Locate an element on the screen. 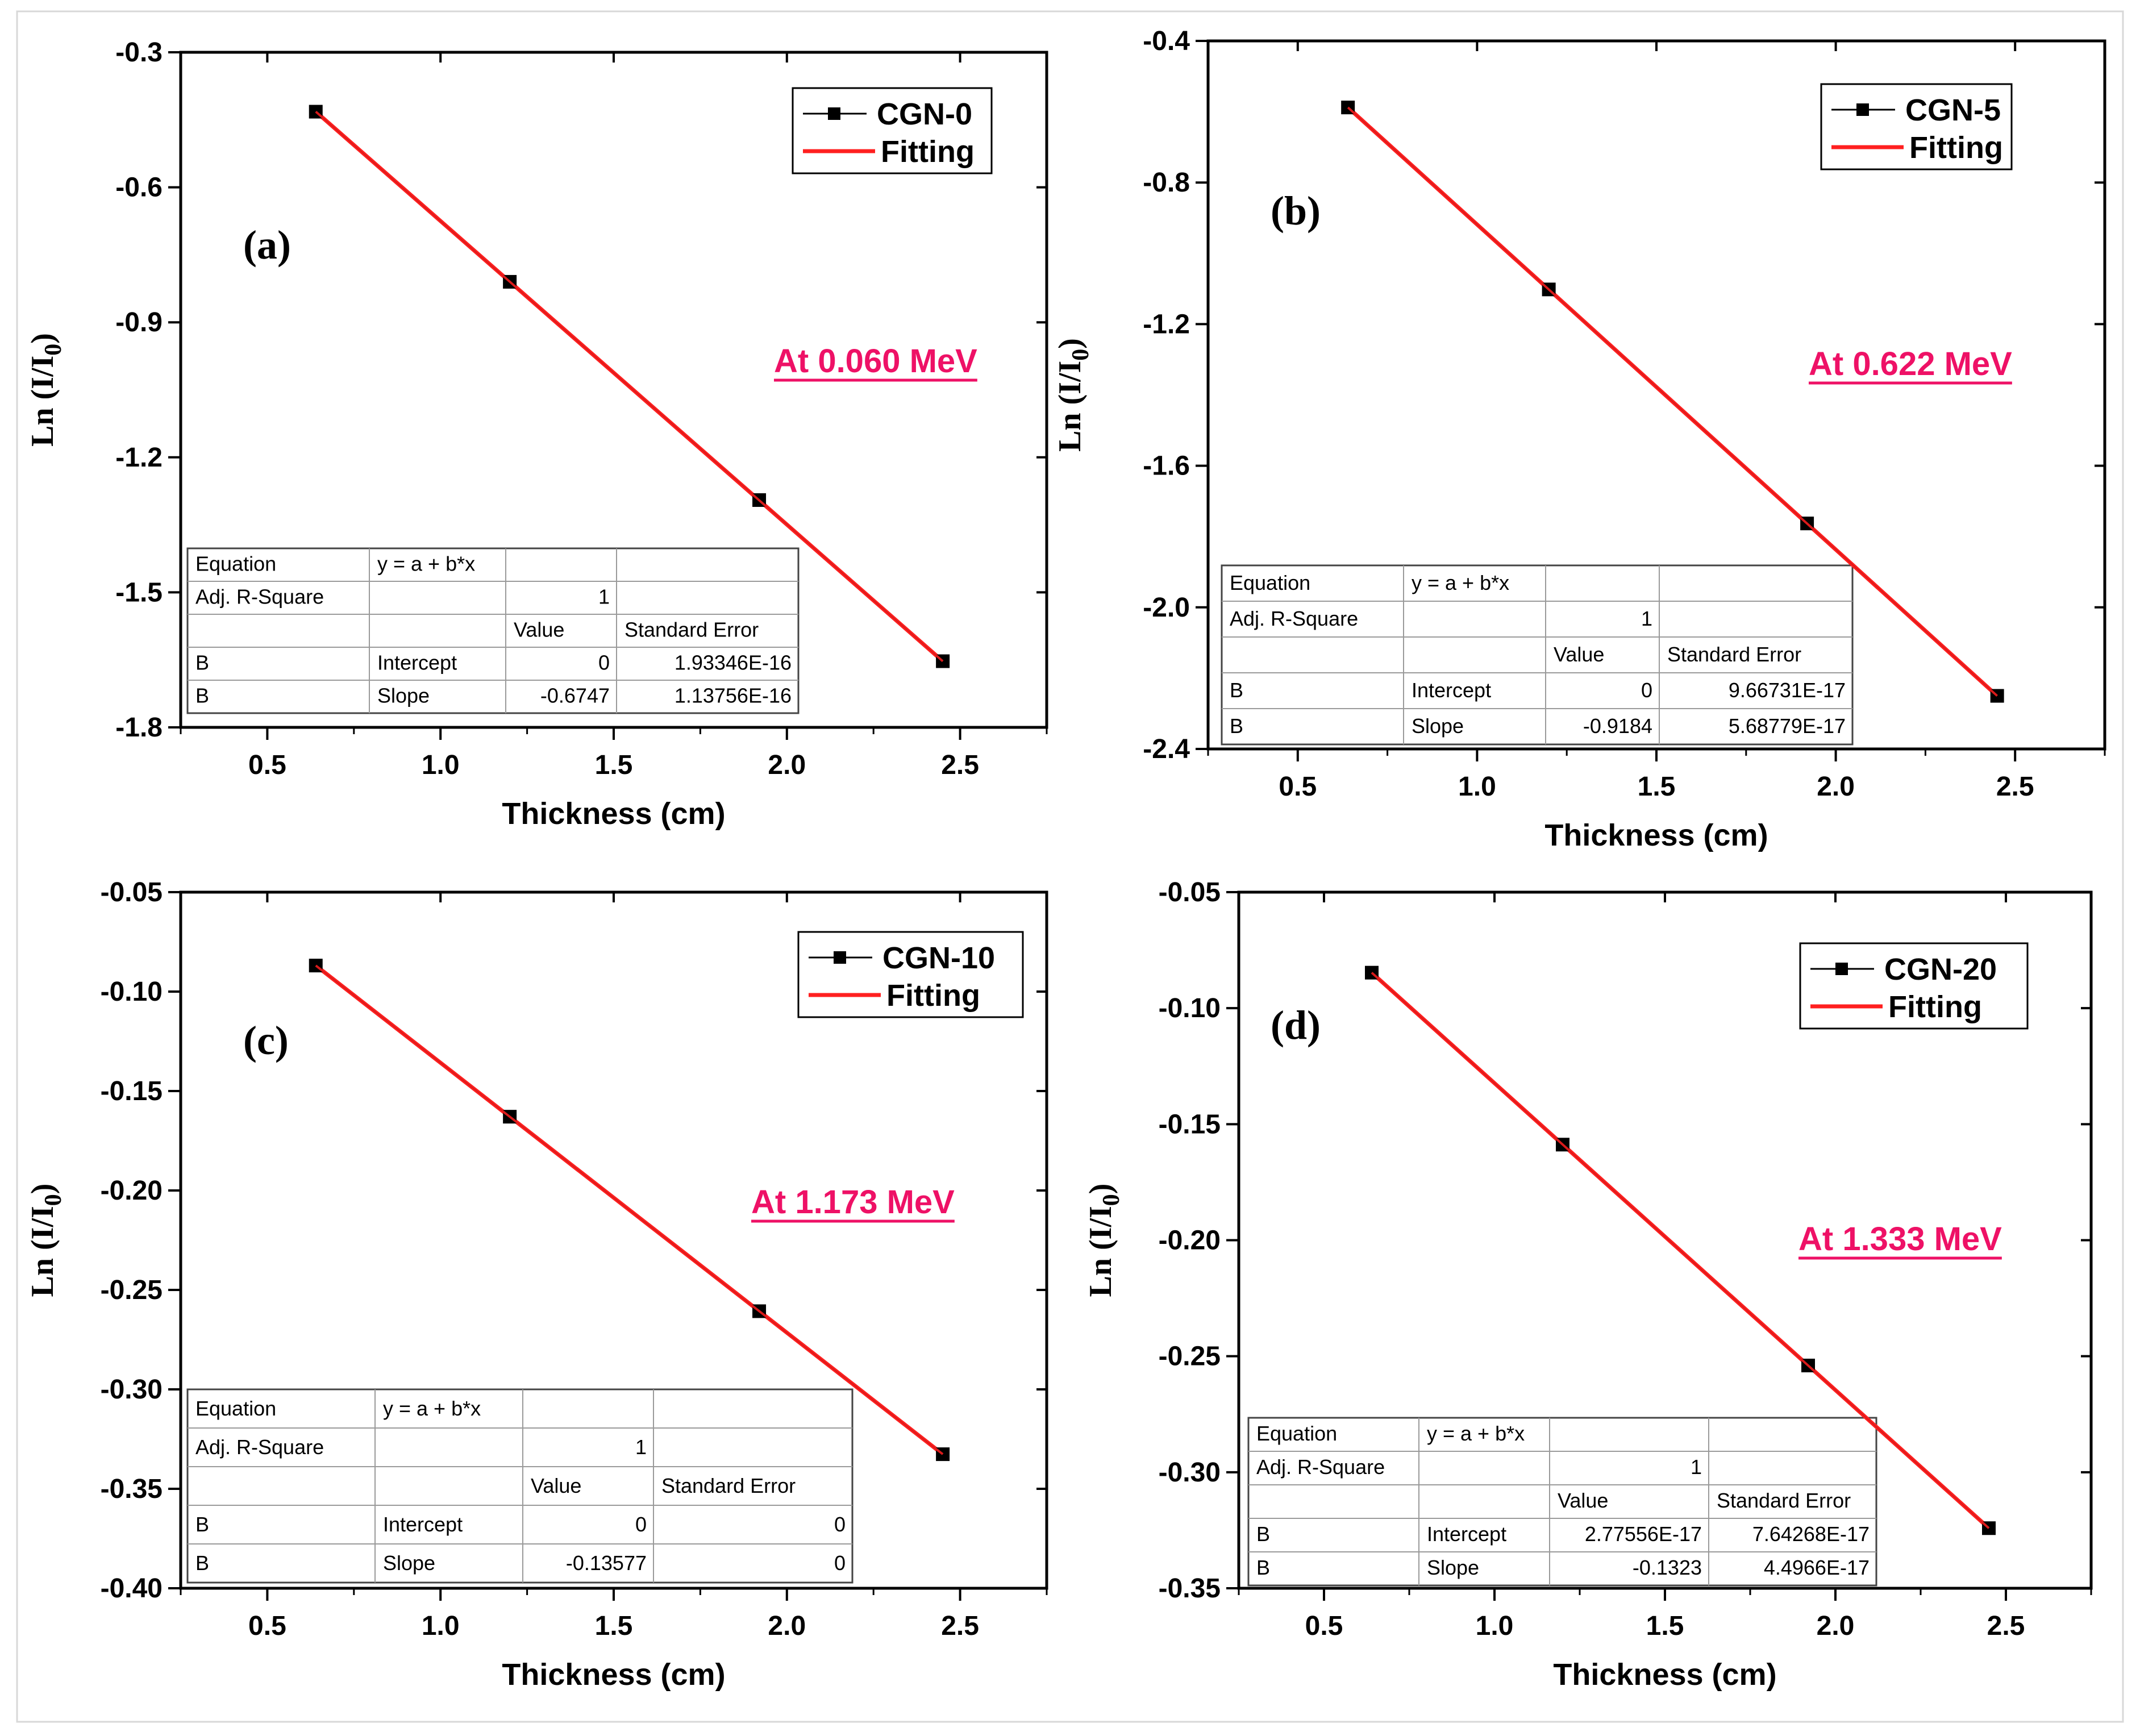 The width and height of the screenshot is (2140, 1736). y-tick-label: -2.4 is located at coordinates (1166, 749).